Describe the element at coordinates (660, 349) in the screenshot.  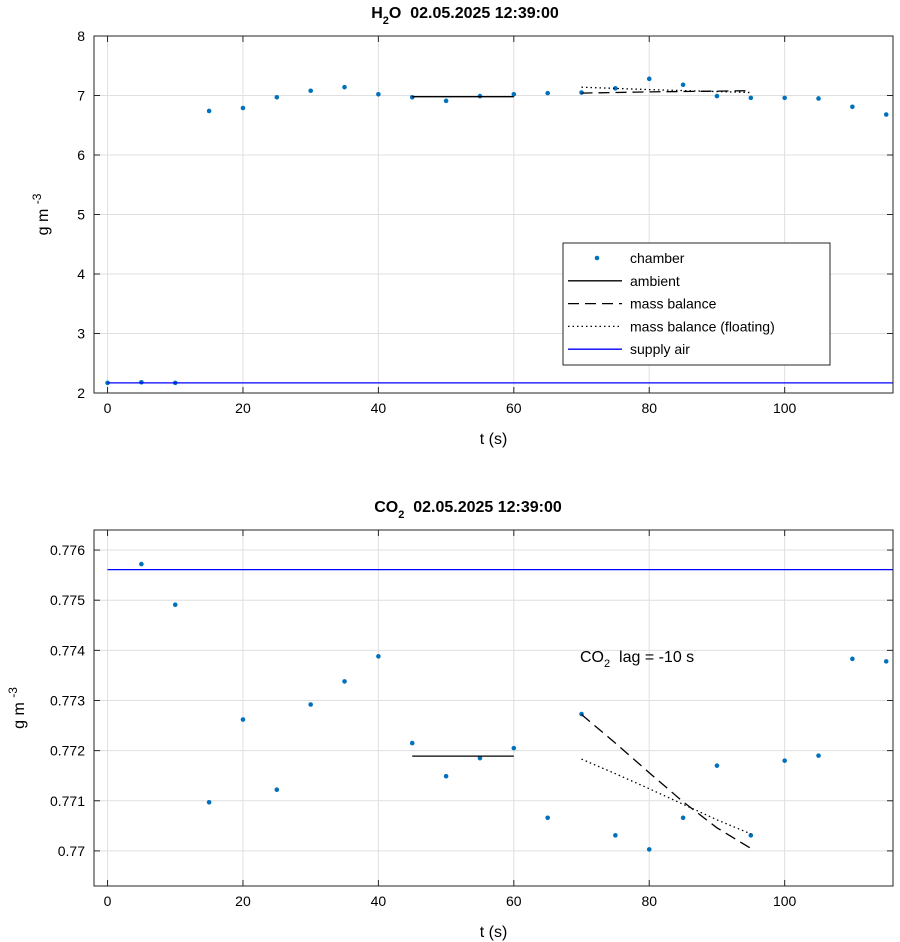
I see `legend-label: supply air` at that location.